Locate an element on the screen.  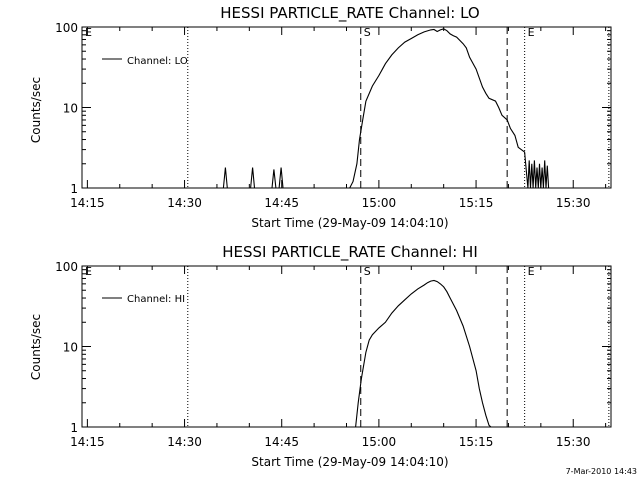
data-series-line is located at coordinates (423, 353).